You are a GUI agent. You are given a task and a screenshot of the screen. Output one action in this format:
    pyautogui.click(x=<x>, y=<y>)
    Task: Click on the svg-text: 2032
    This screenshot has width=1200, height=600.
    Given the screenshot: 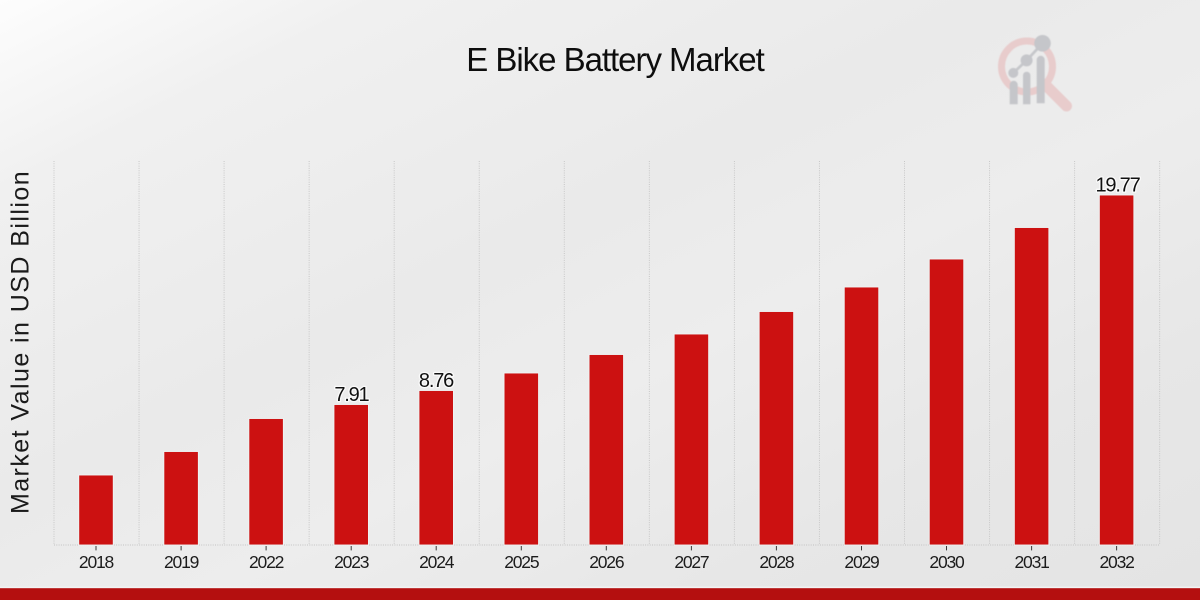 What is the action you would take?
    pyautogui.click(x=1117, y=562)
    